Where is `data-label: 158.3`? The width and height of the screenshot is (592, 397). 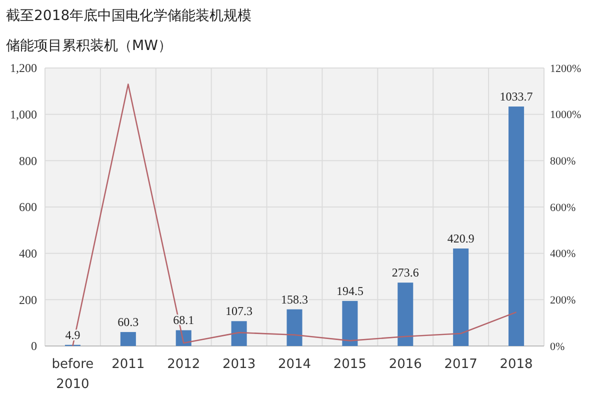
data-label: 158.3 is located at coordinates (294, 299).